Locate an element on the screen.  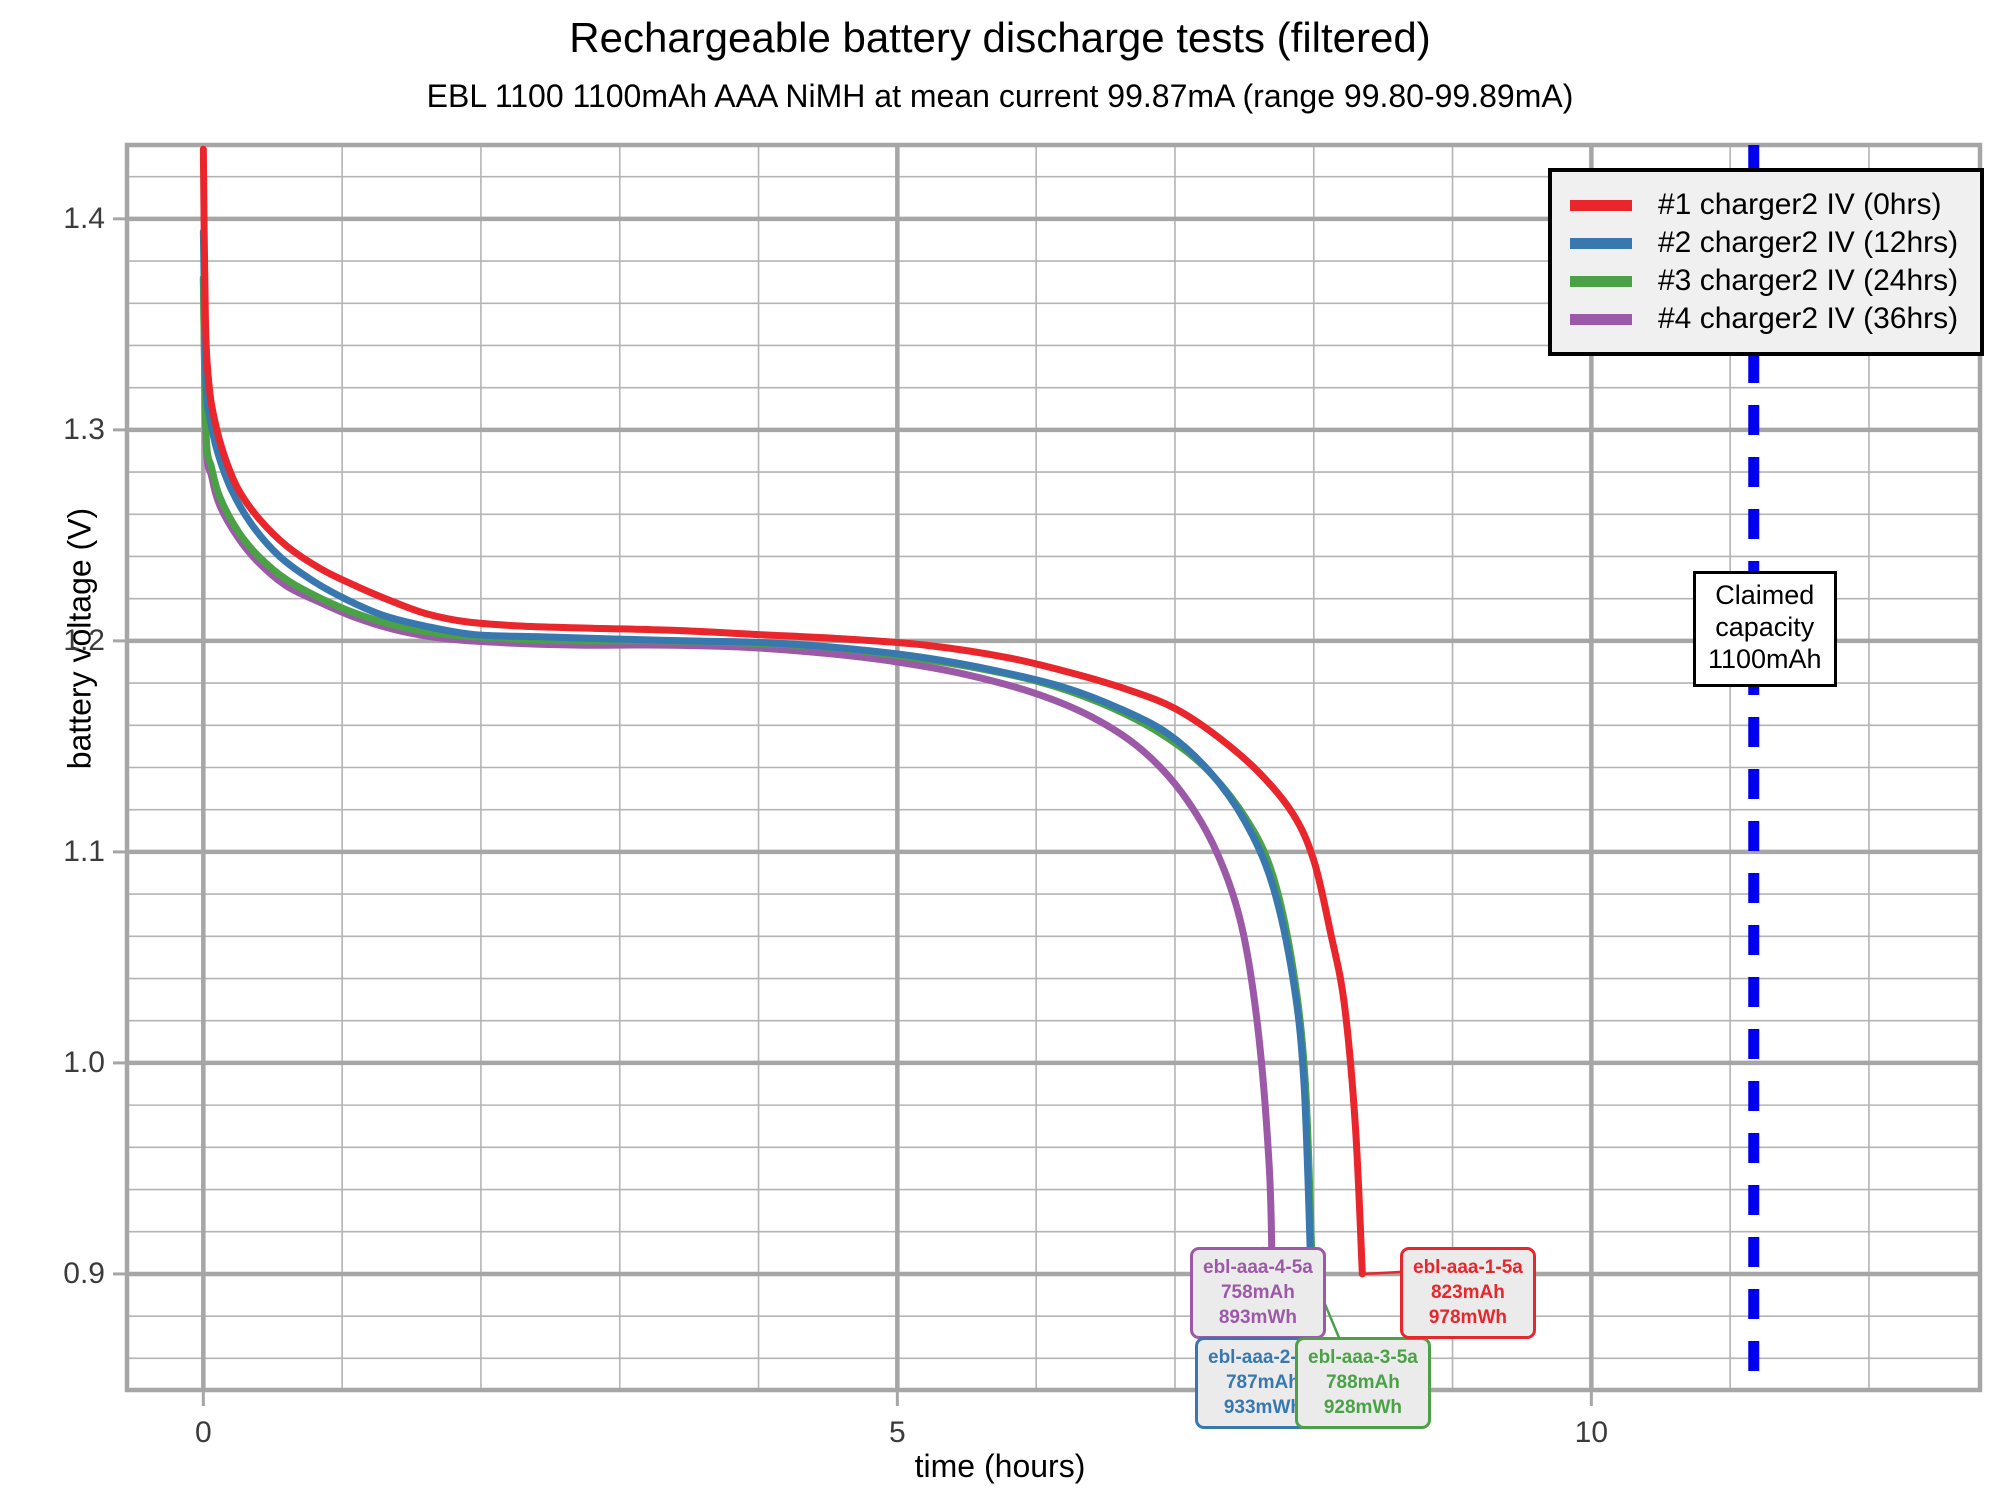
legend-item: #3 charger2 IV (24hrs) is located at coordinates (1764, 281).